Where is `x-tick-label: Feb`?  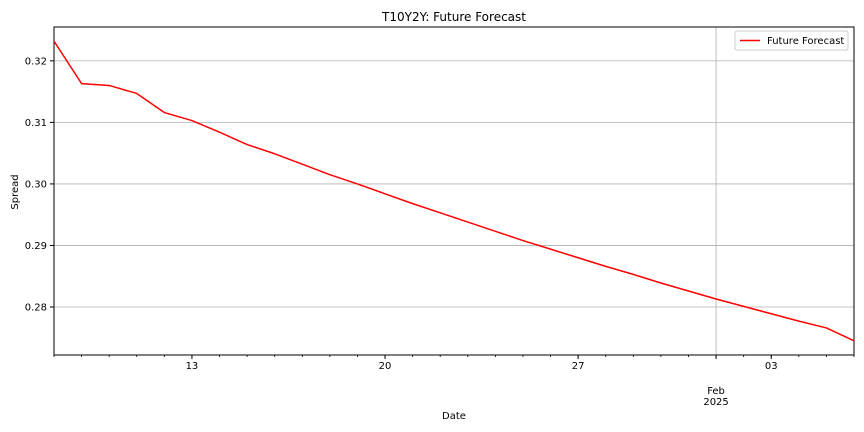
x-tick-label: Feb is located at coordinates (716, 391).